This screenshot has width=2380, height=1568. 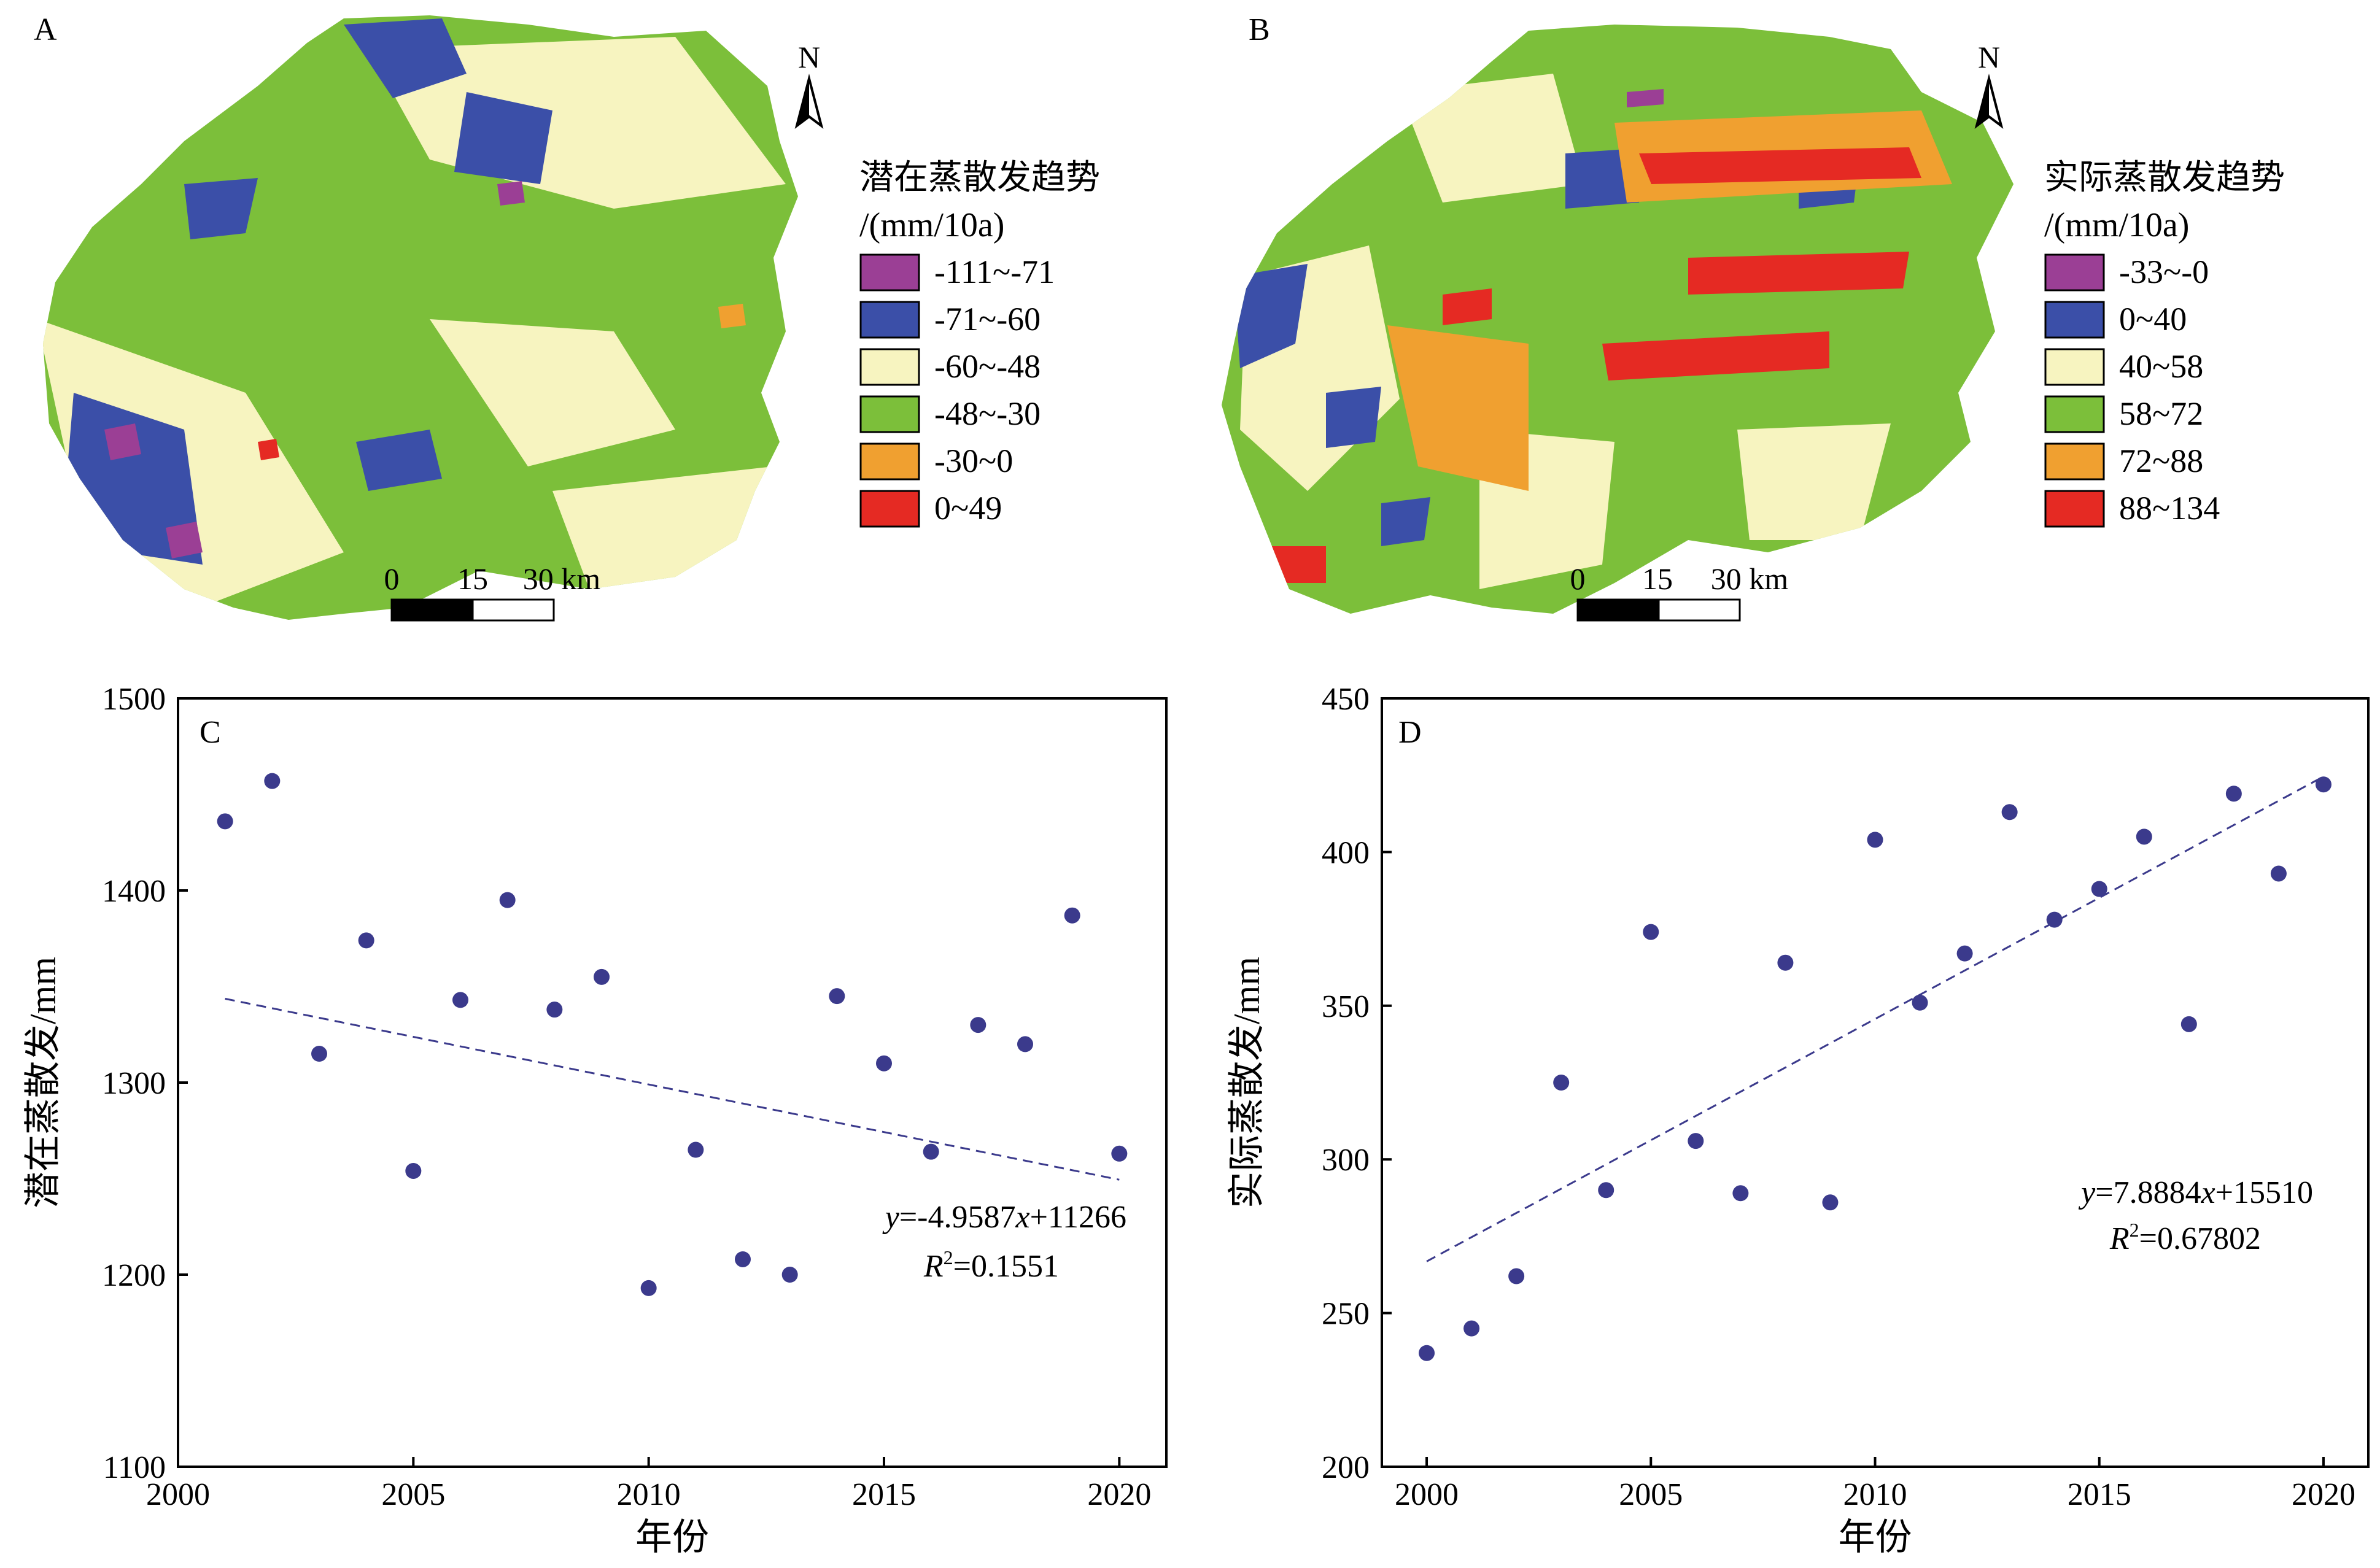 I want to click on y-tick-label: 1100, so click(x=134, y=1467).